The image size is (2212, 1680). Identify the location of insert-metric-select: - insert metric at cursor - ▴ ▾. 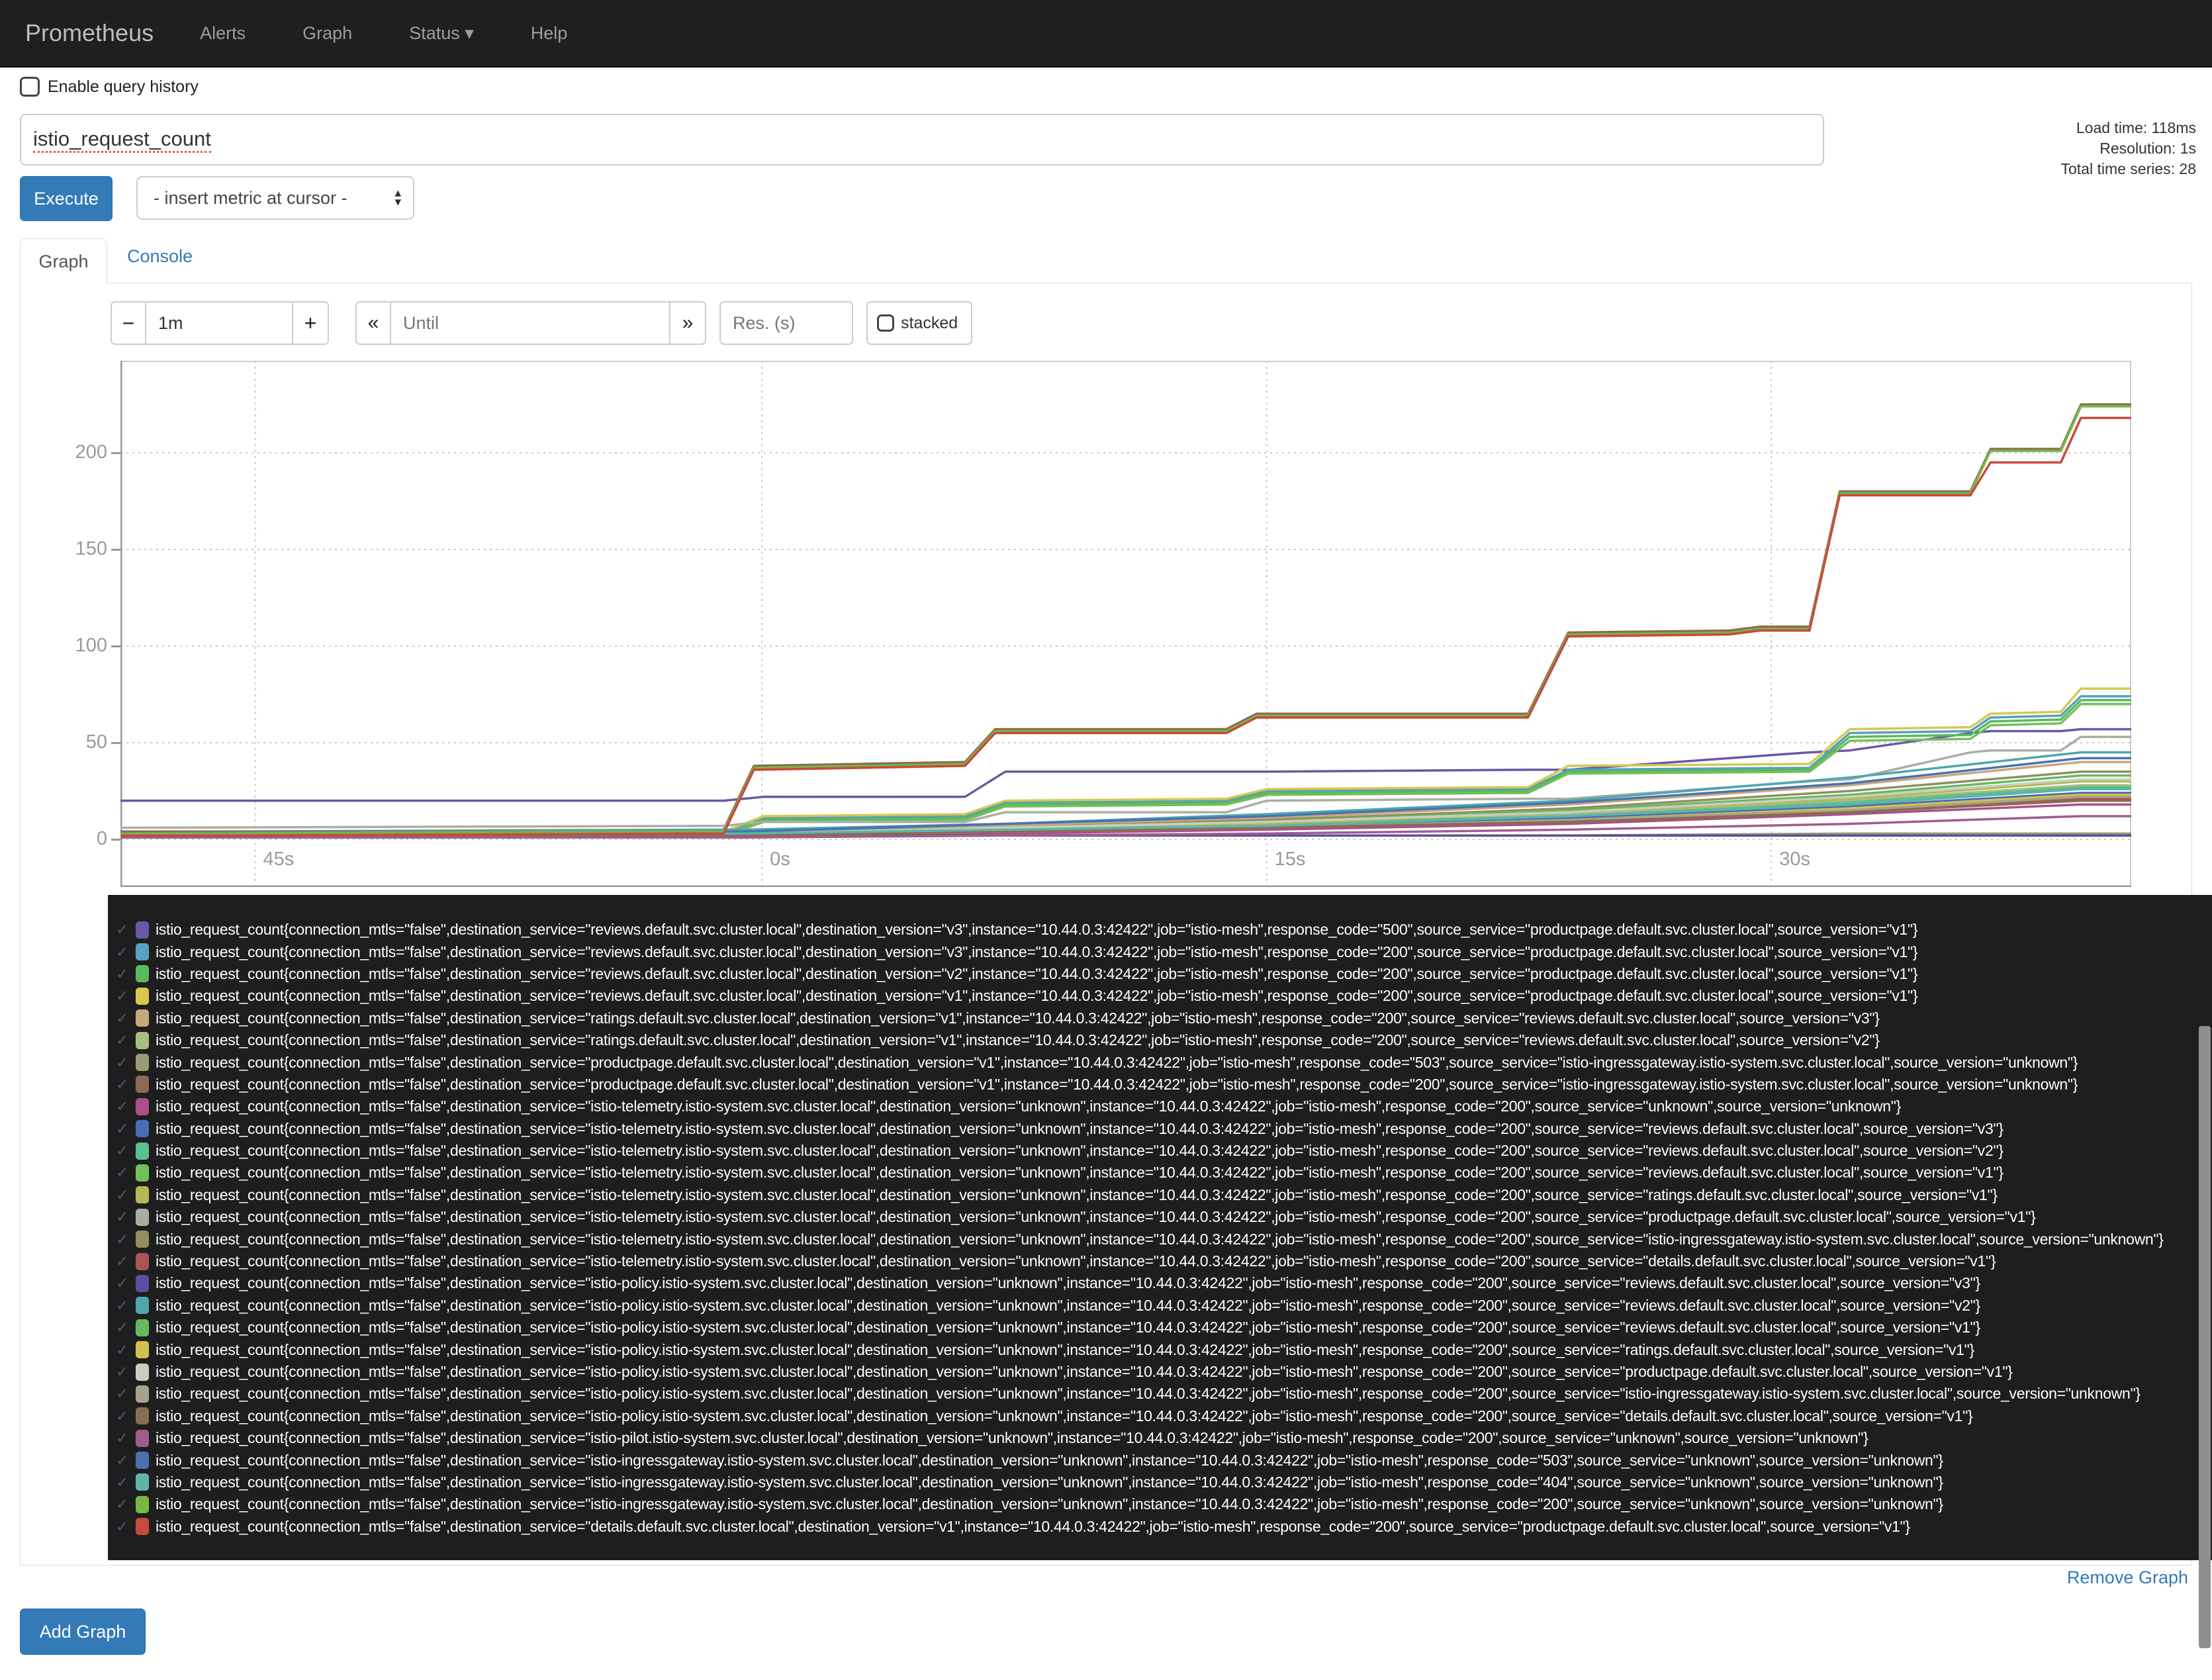
(275, 198).